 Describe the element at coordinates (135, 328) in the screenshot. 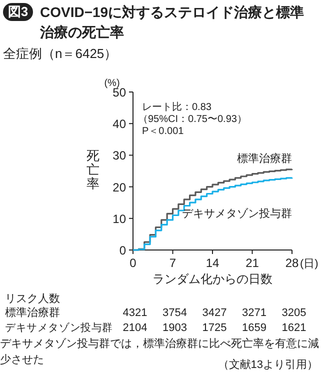

I see `text: 2104` at that location.